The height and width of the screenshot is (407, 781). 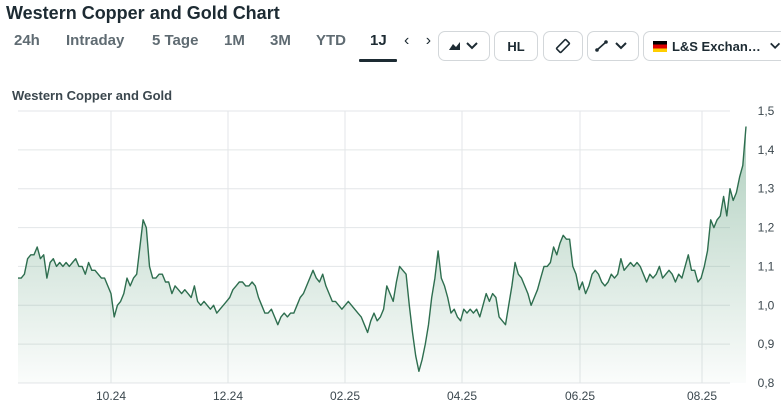 What do you see at coordinates (766, 305) in the screenshot?
I see `y-tick-label: 1,0` at bounding box center [766, 305].